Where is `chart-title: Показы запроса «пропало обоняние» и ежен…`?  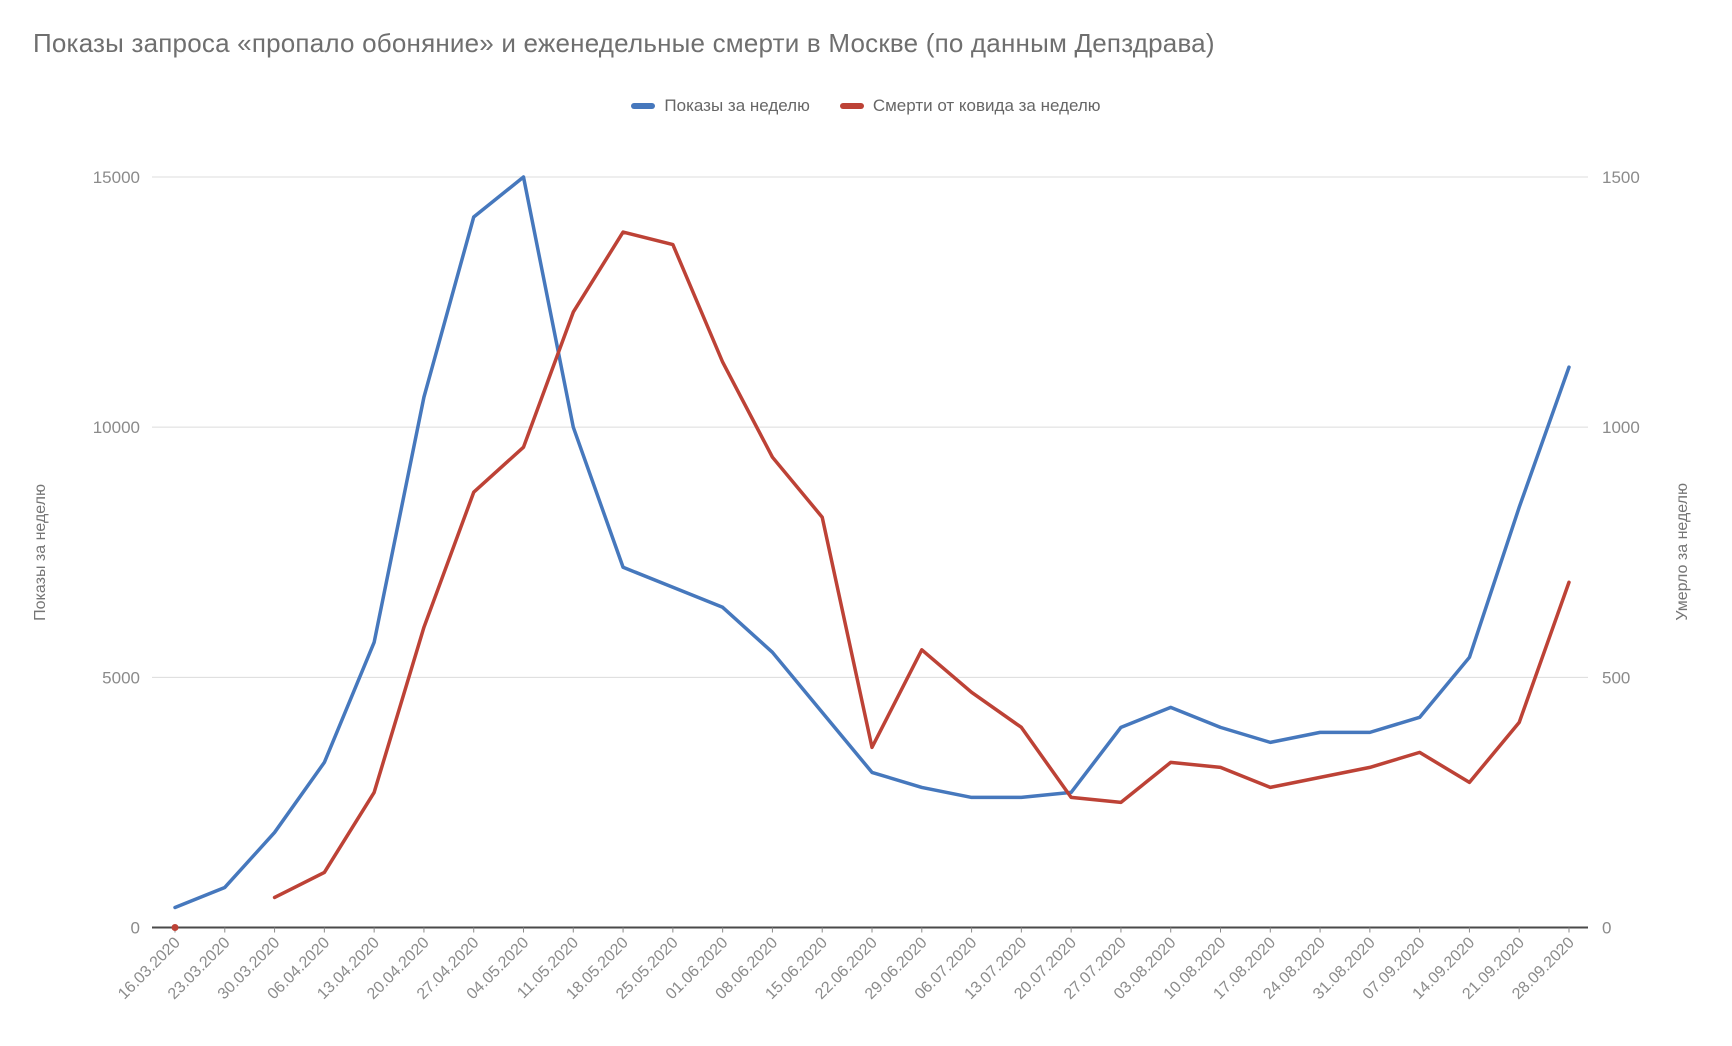 chart-title: Показы запроса «пропало обоняние» и ежен… is located at coordinates (624, 43).